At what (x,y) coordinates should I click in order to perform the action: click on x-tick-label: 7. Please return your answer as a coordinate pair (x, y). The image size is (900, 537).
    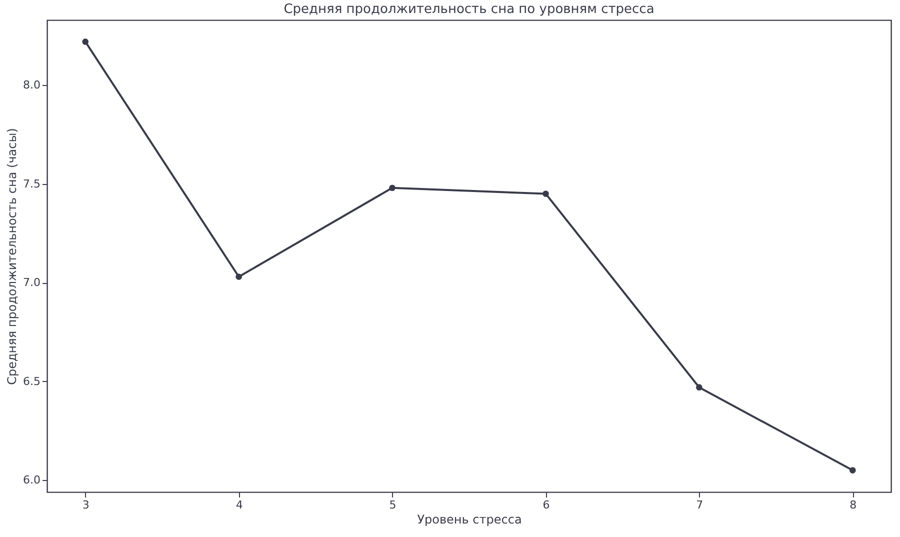
    Looking at the image, I should click on (700, 505).